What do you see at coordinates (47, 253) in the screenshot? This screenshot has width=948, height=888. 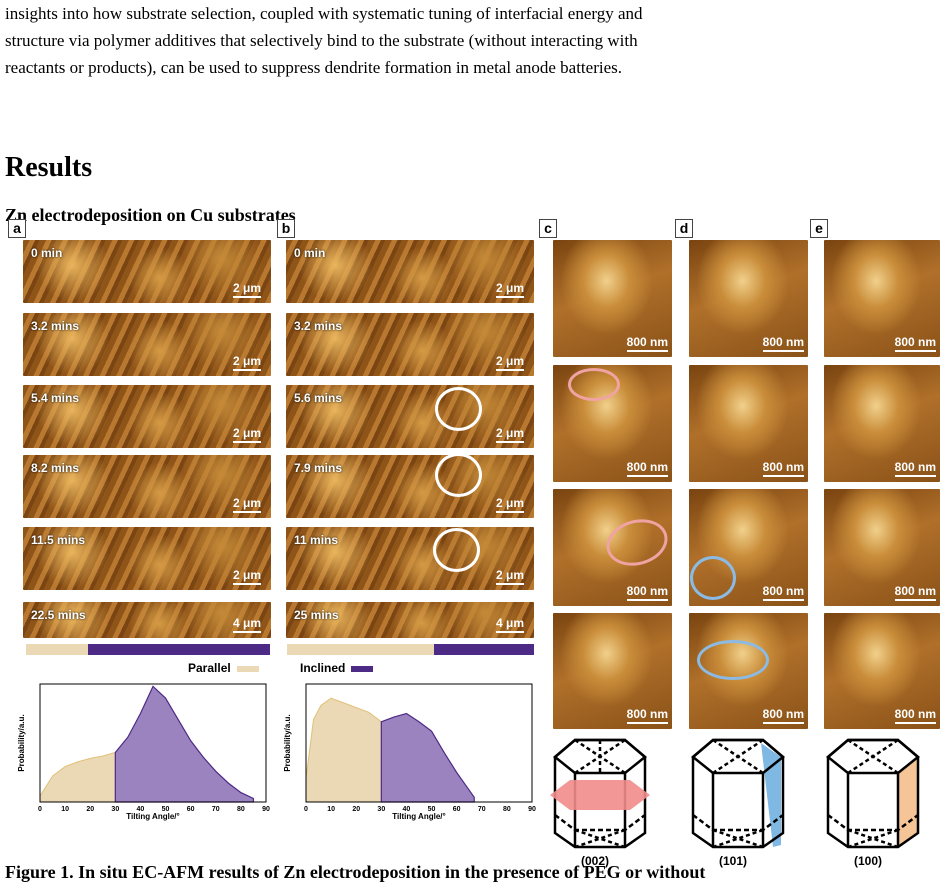 I see `time-label: 0 min` at bounding box center [47, 253].